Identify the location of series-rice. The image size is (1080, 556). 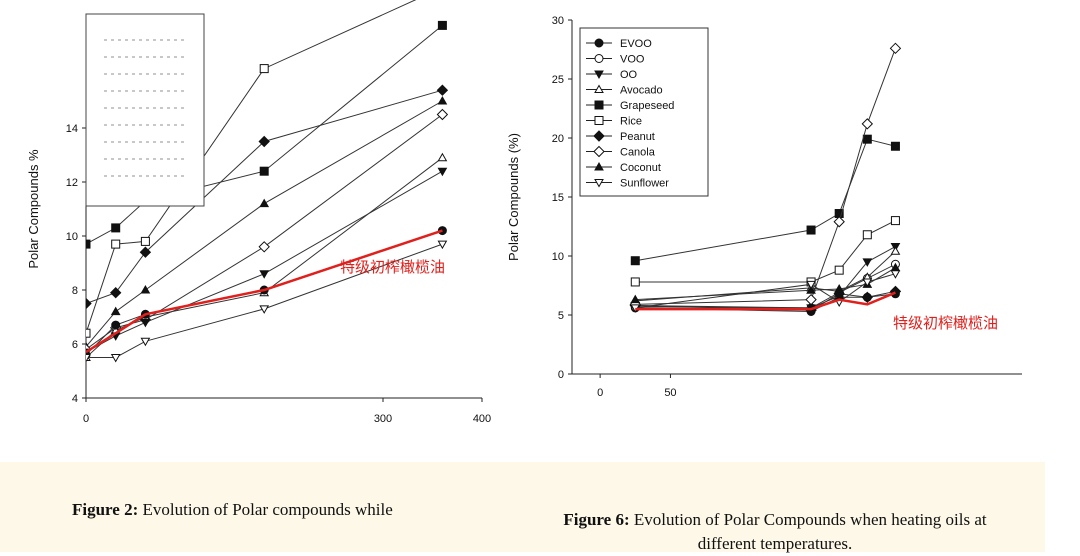
(765, 251).